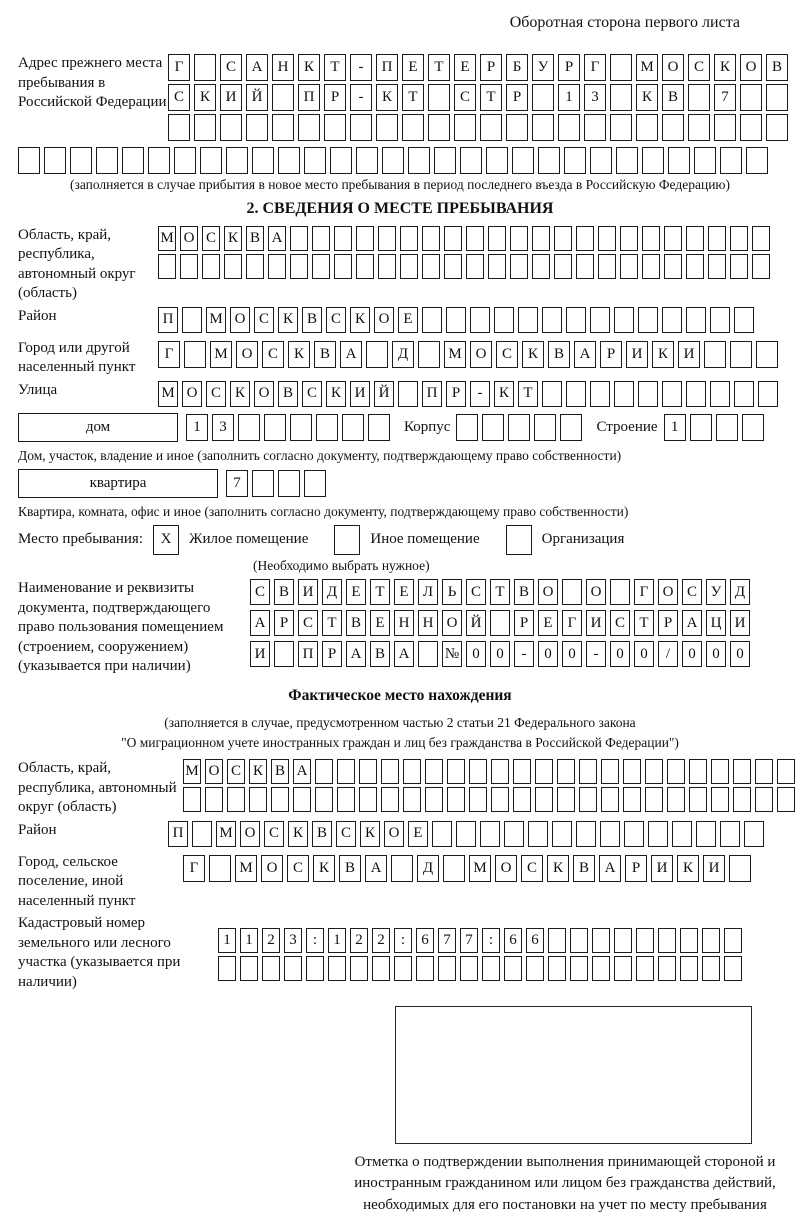 This screenshot has height=1216, width=800. I want to click on char-box: -, so click(596, 654).